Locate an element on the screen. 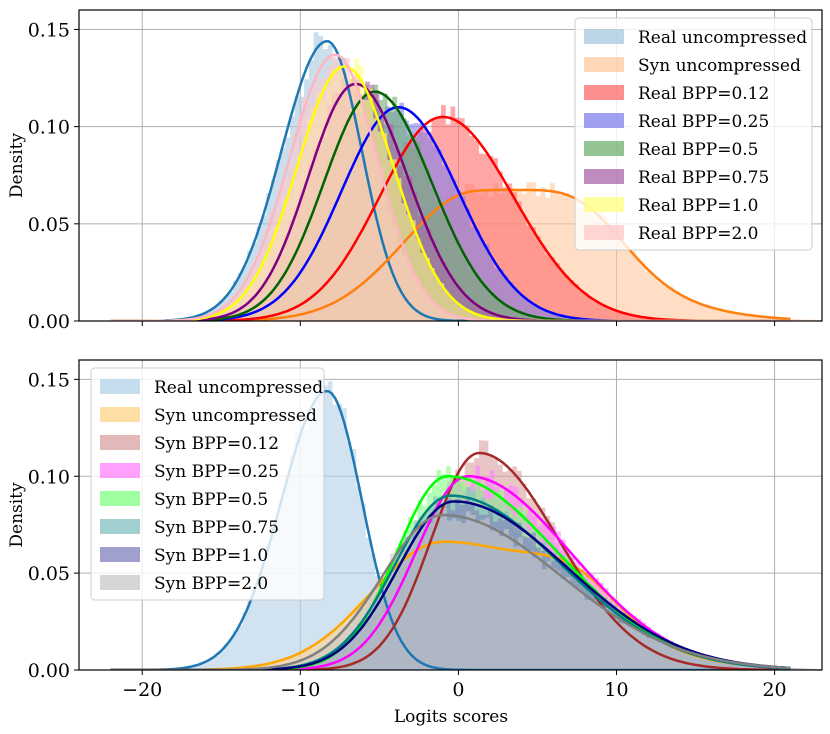 This screenshot has height=734, width=830. legend-label: Real BPP=0.75 is located at coordinates (703, 178).